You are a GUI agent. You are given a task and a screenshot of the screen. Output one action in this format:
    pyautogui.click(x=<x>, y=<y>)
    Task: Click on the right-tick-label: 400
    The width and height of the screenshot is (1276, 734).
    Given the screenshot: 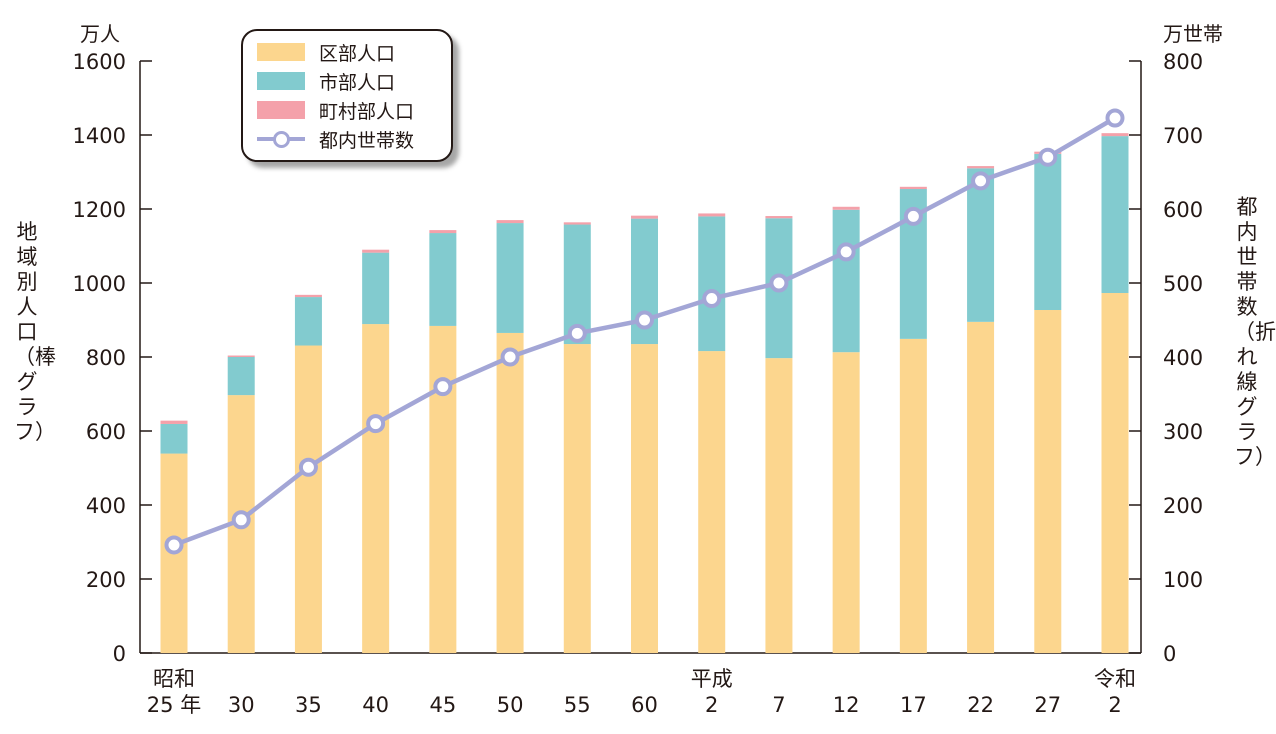 What is the action you would take?
    pyautogui.click(x=1183, y=358)
    